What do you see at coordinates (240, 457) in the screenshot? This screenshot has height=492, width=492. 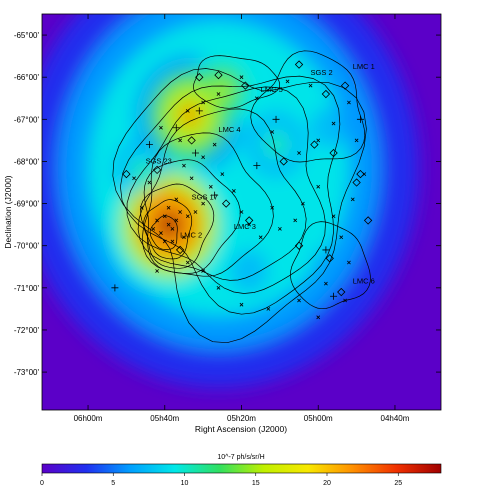 I see `colorbar-label: 10^-7 ph/s/sr/H` at bounding box center [240, 457].